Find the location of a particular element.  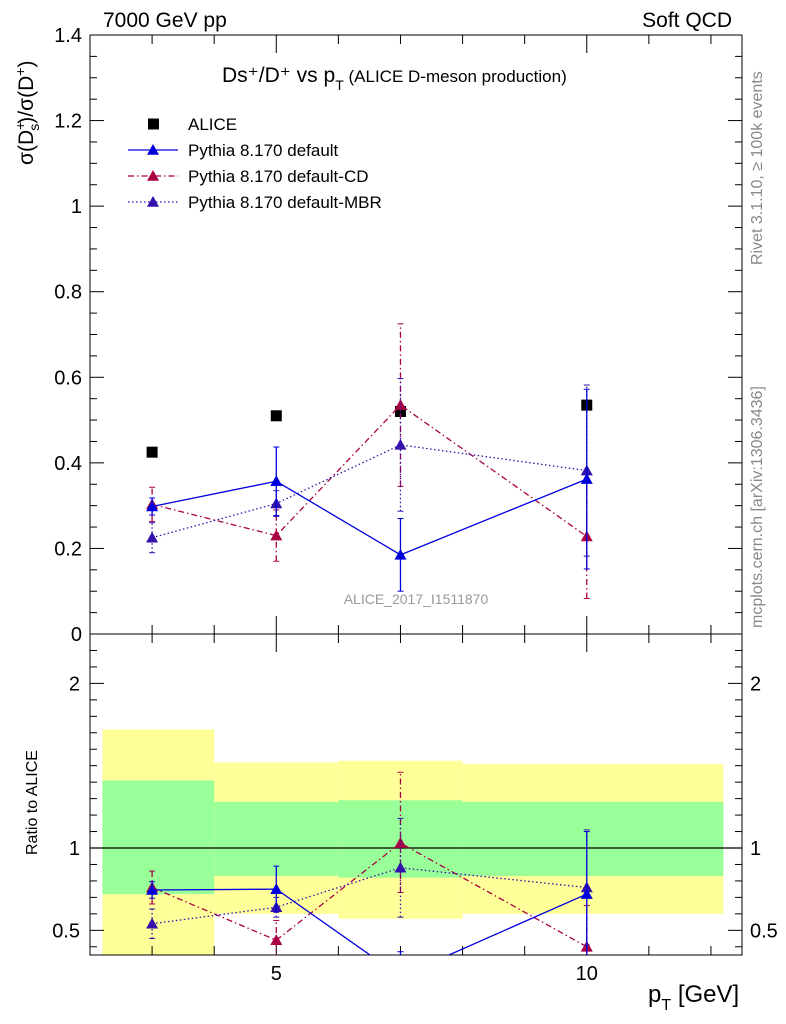

ratio-ytick-label: 1 is located at coordinates (74, 849).